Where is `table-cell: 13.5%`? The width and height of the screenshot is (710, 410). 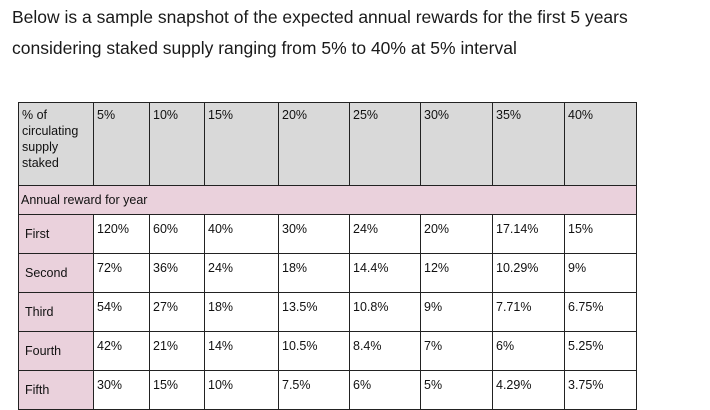
table-cell: 13.5% is located at coordinates (314, 312).